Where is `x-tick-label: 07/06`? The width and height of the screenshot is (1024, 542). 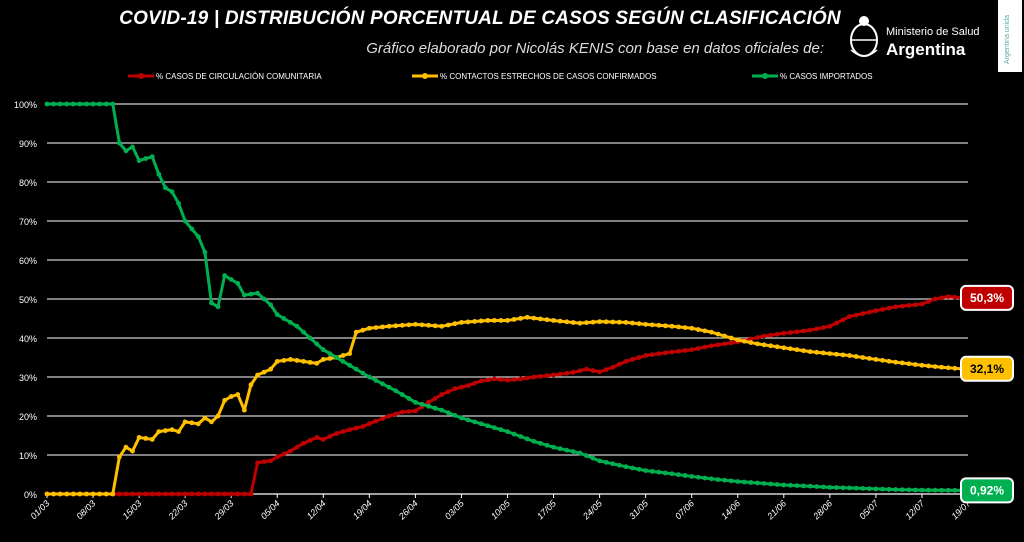
x-tick-label: 07/06 is located at coordinates (684, 509).